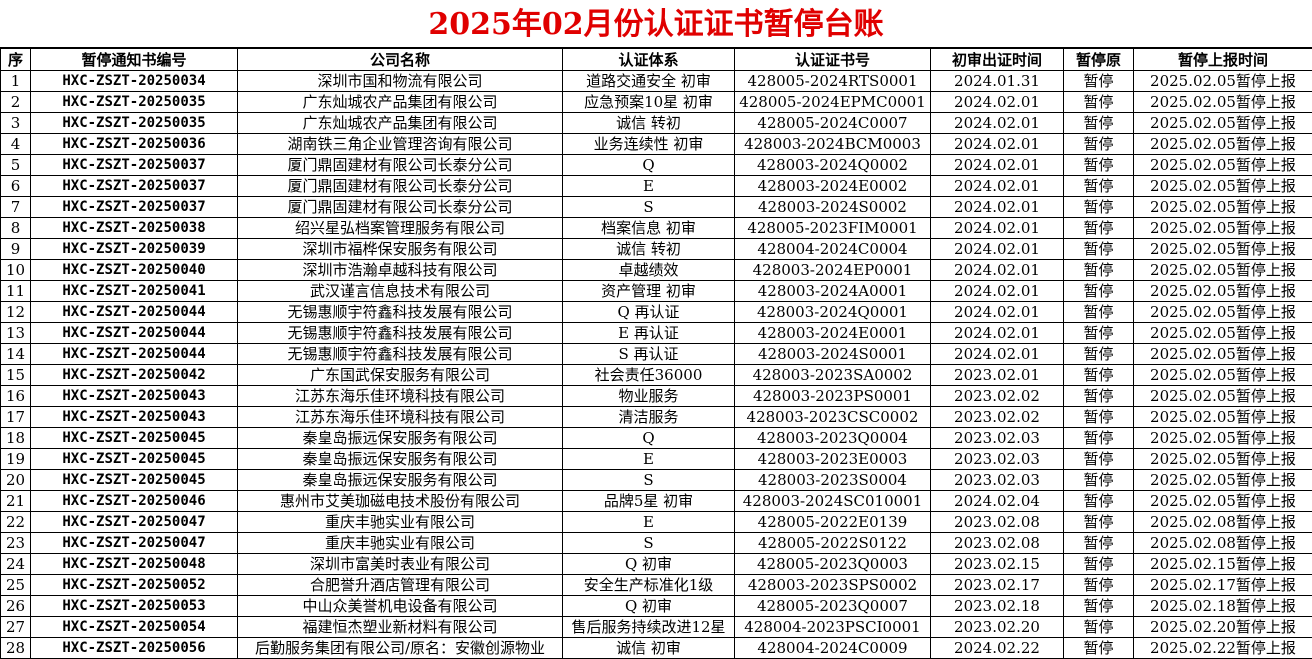  I want to click on cell: E 再认证, so click(649, 333).